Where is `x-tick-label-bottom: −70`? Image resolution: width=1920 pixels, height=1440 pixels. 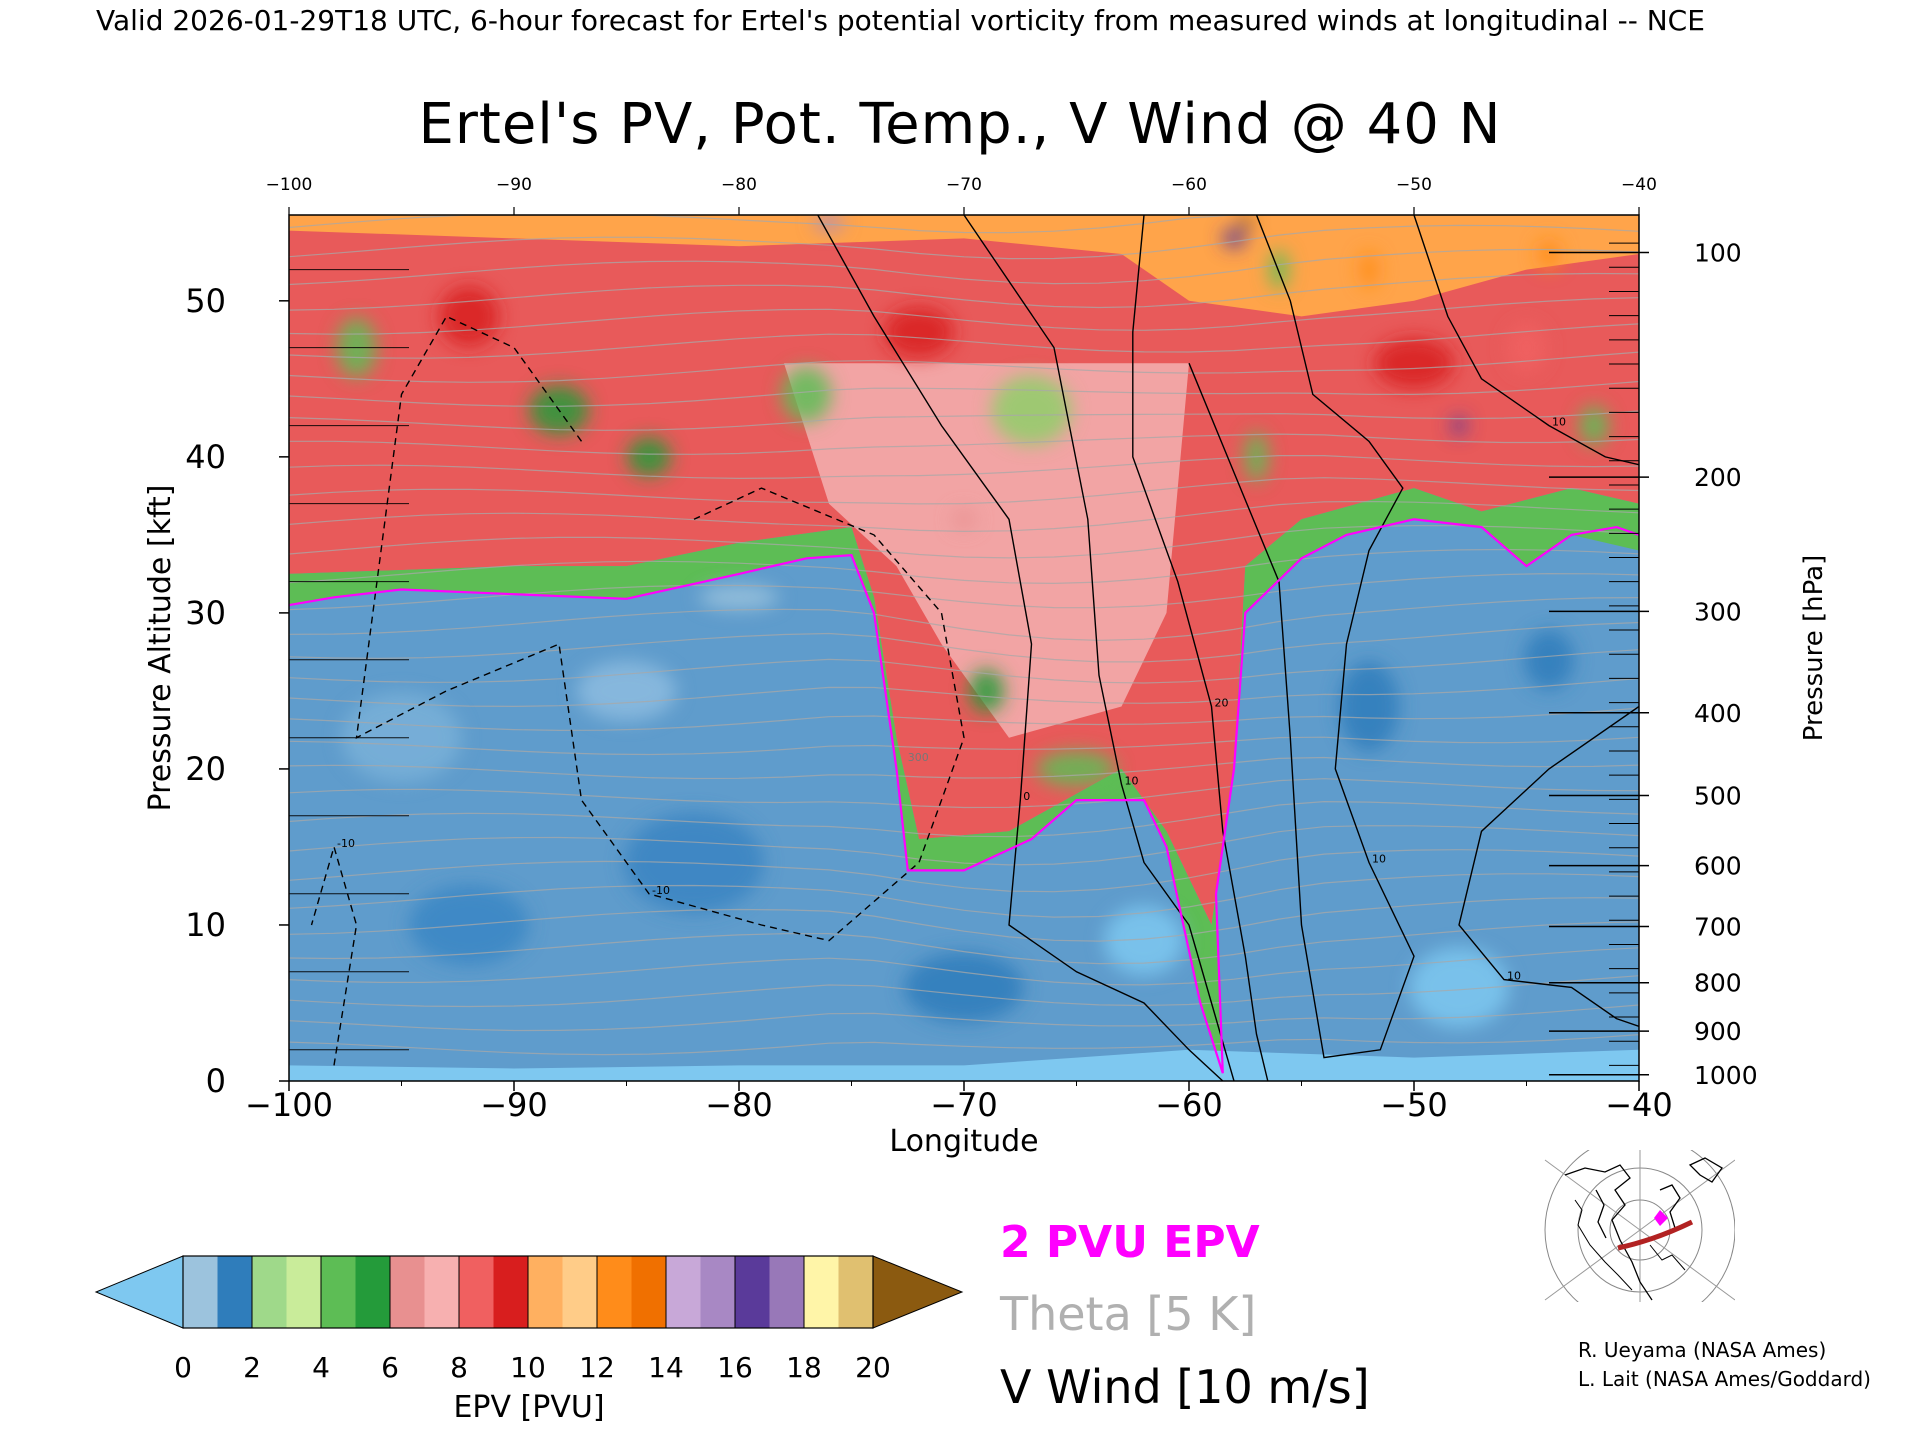
x-tick-label-bottom: −70 is located at coordinates (964, 1105).